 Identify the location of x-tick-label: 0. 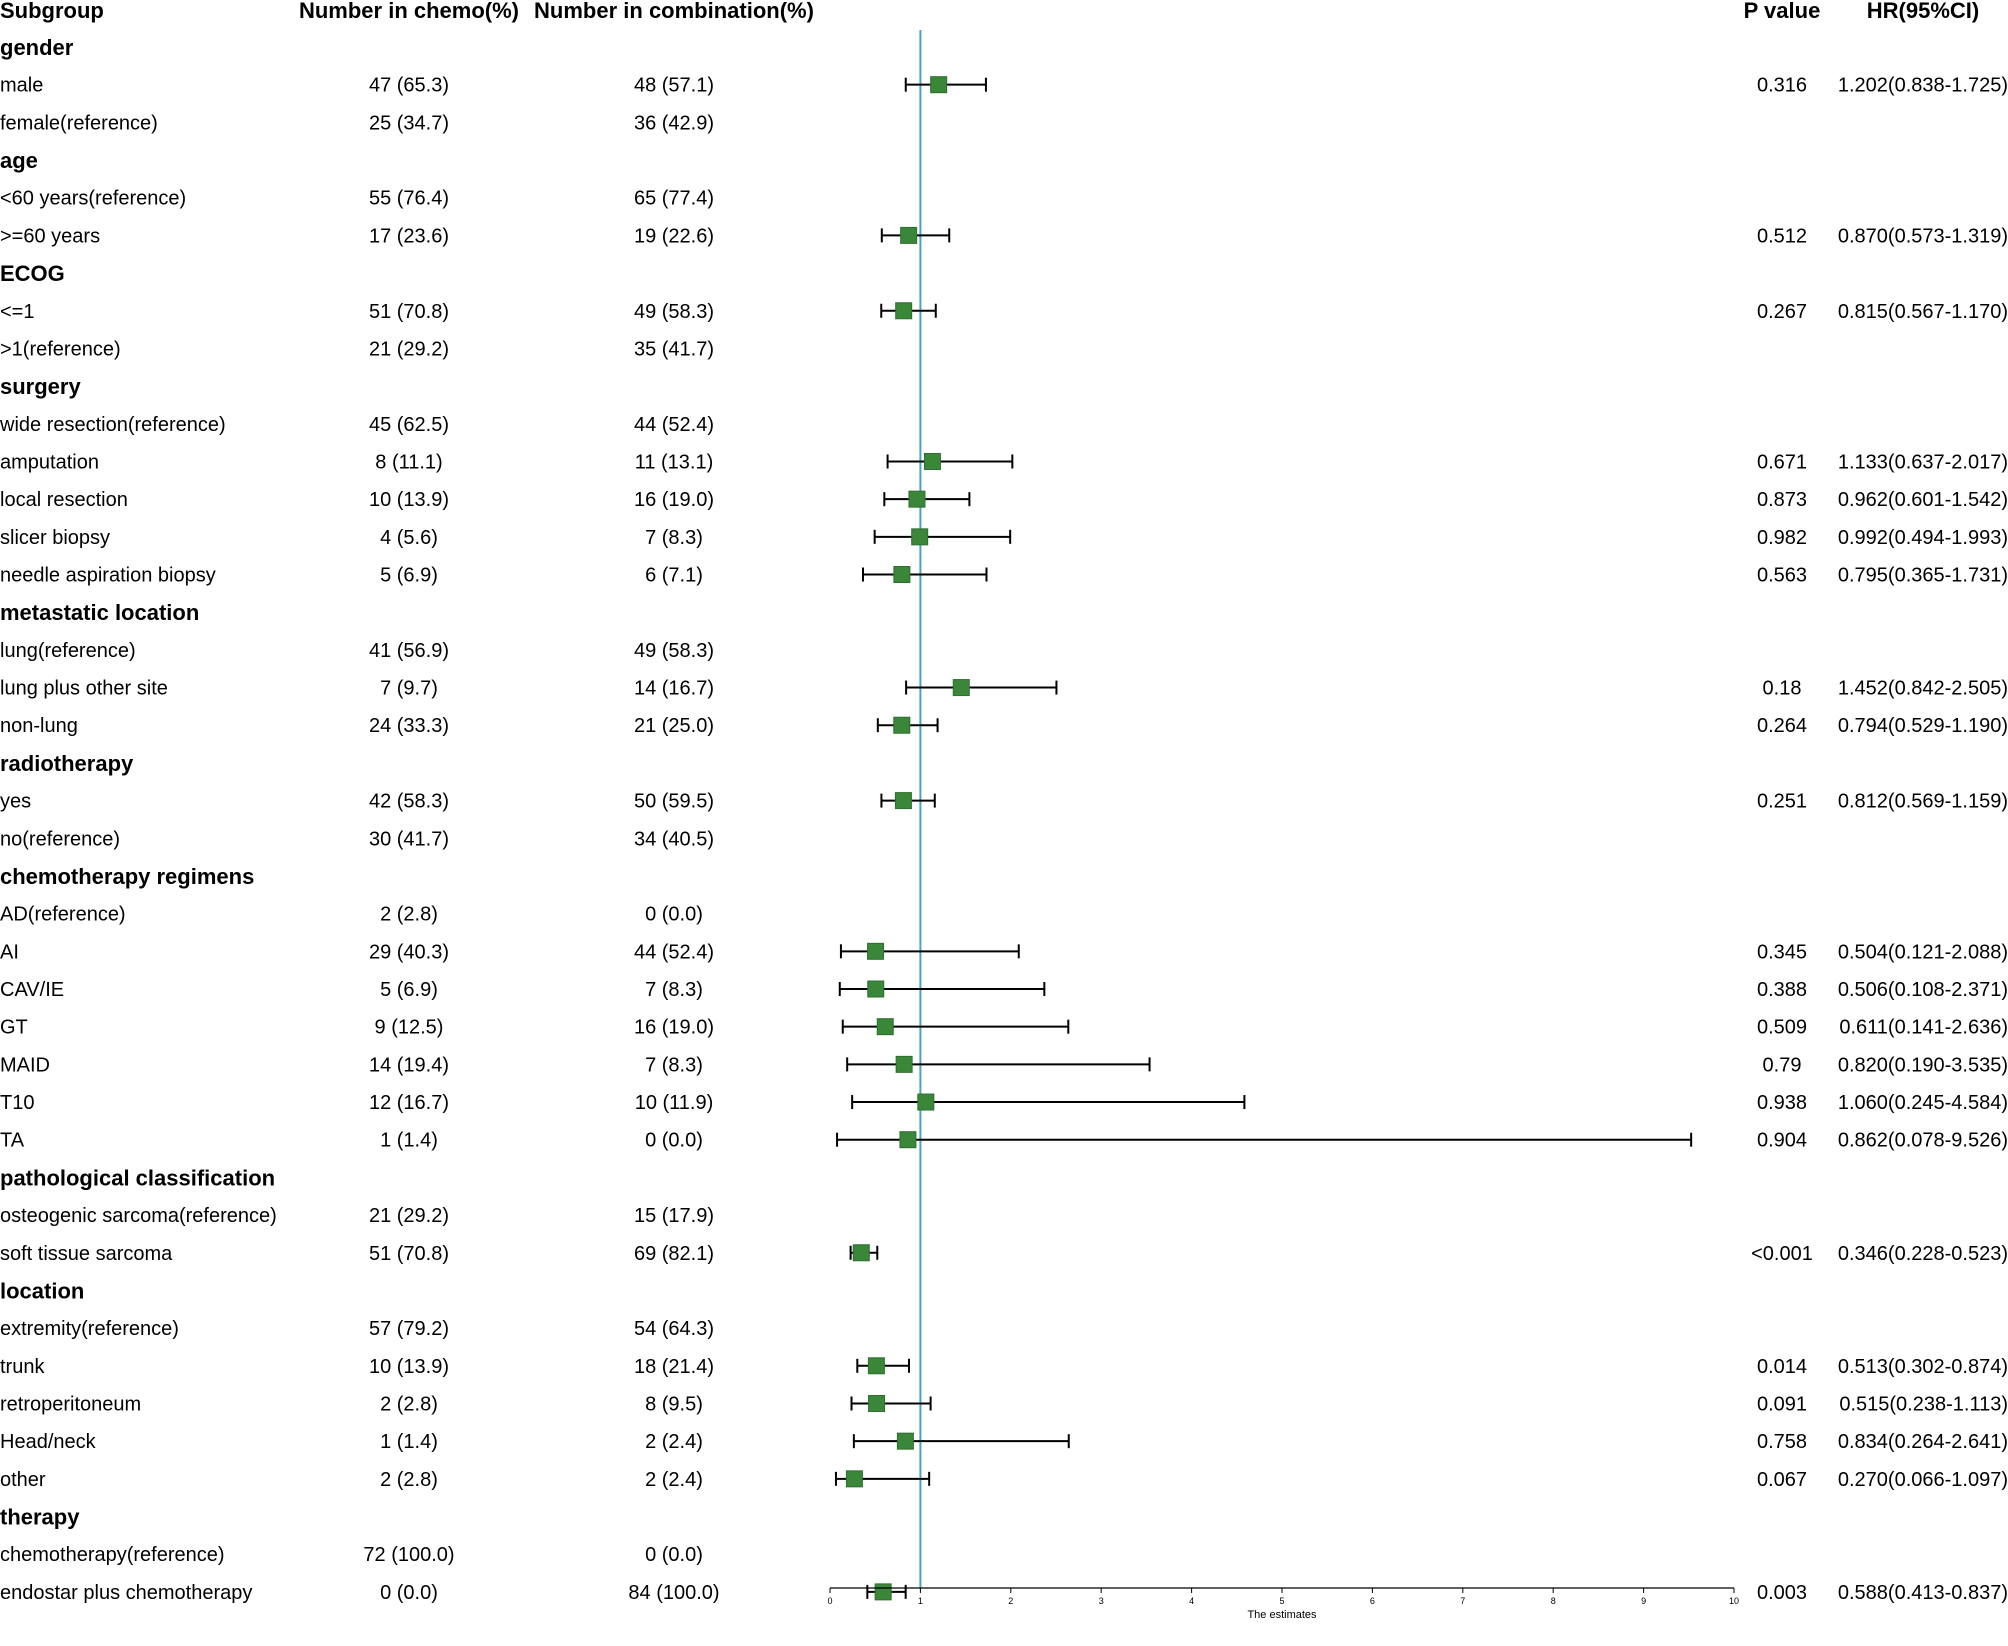
(829, 1601).